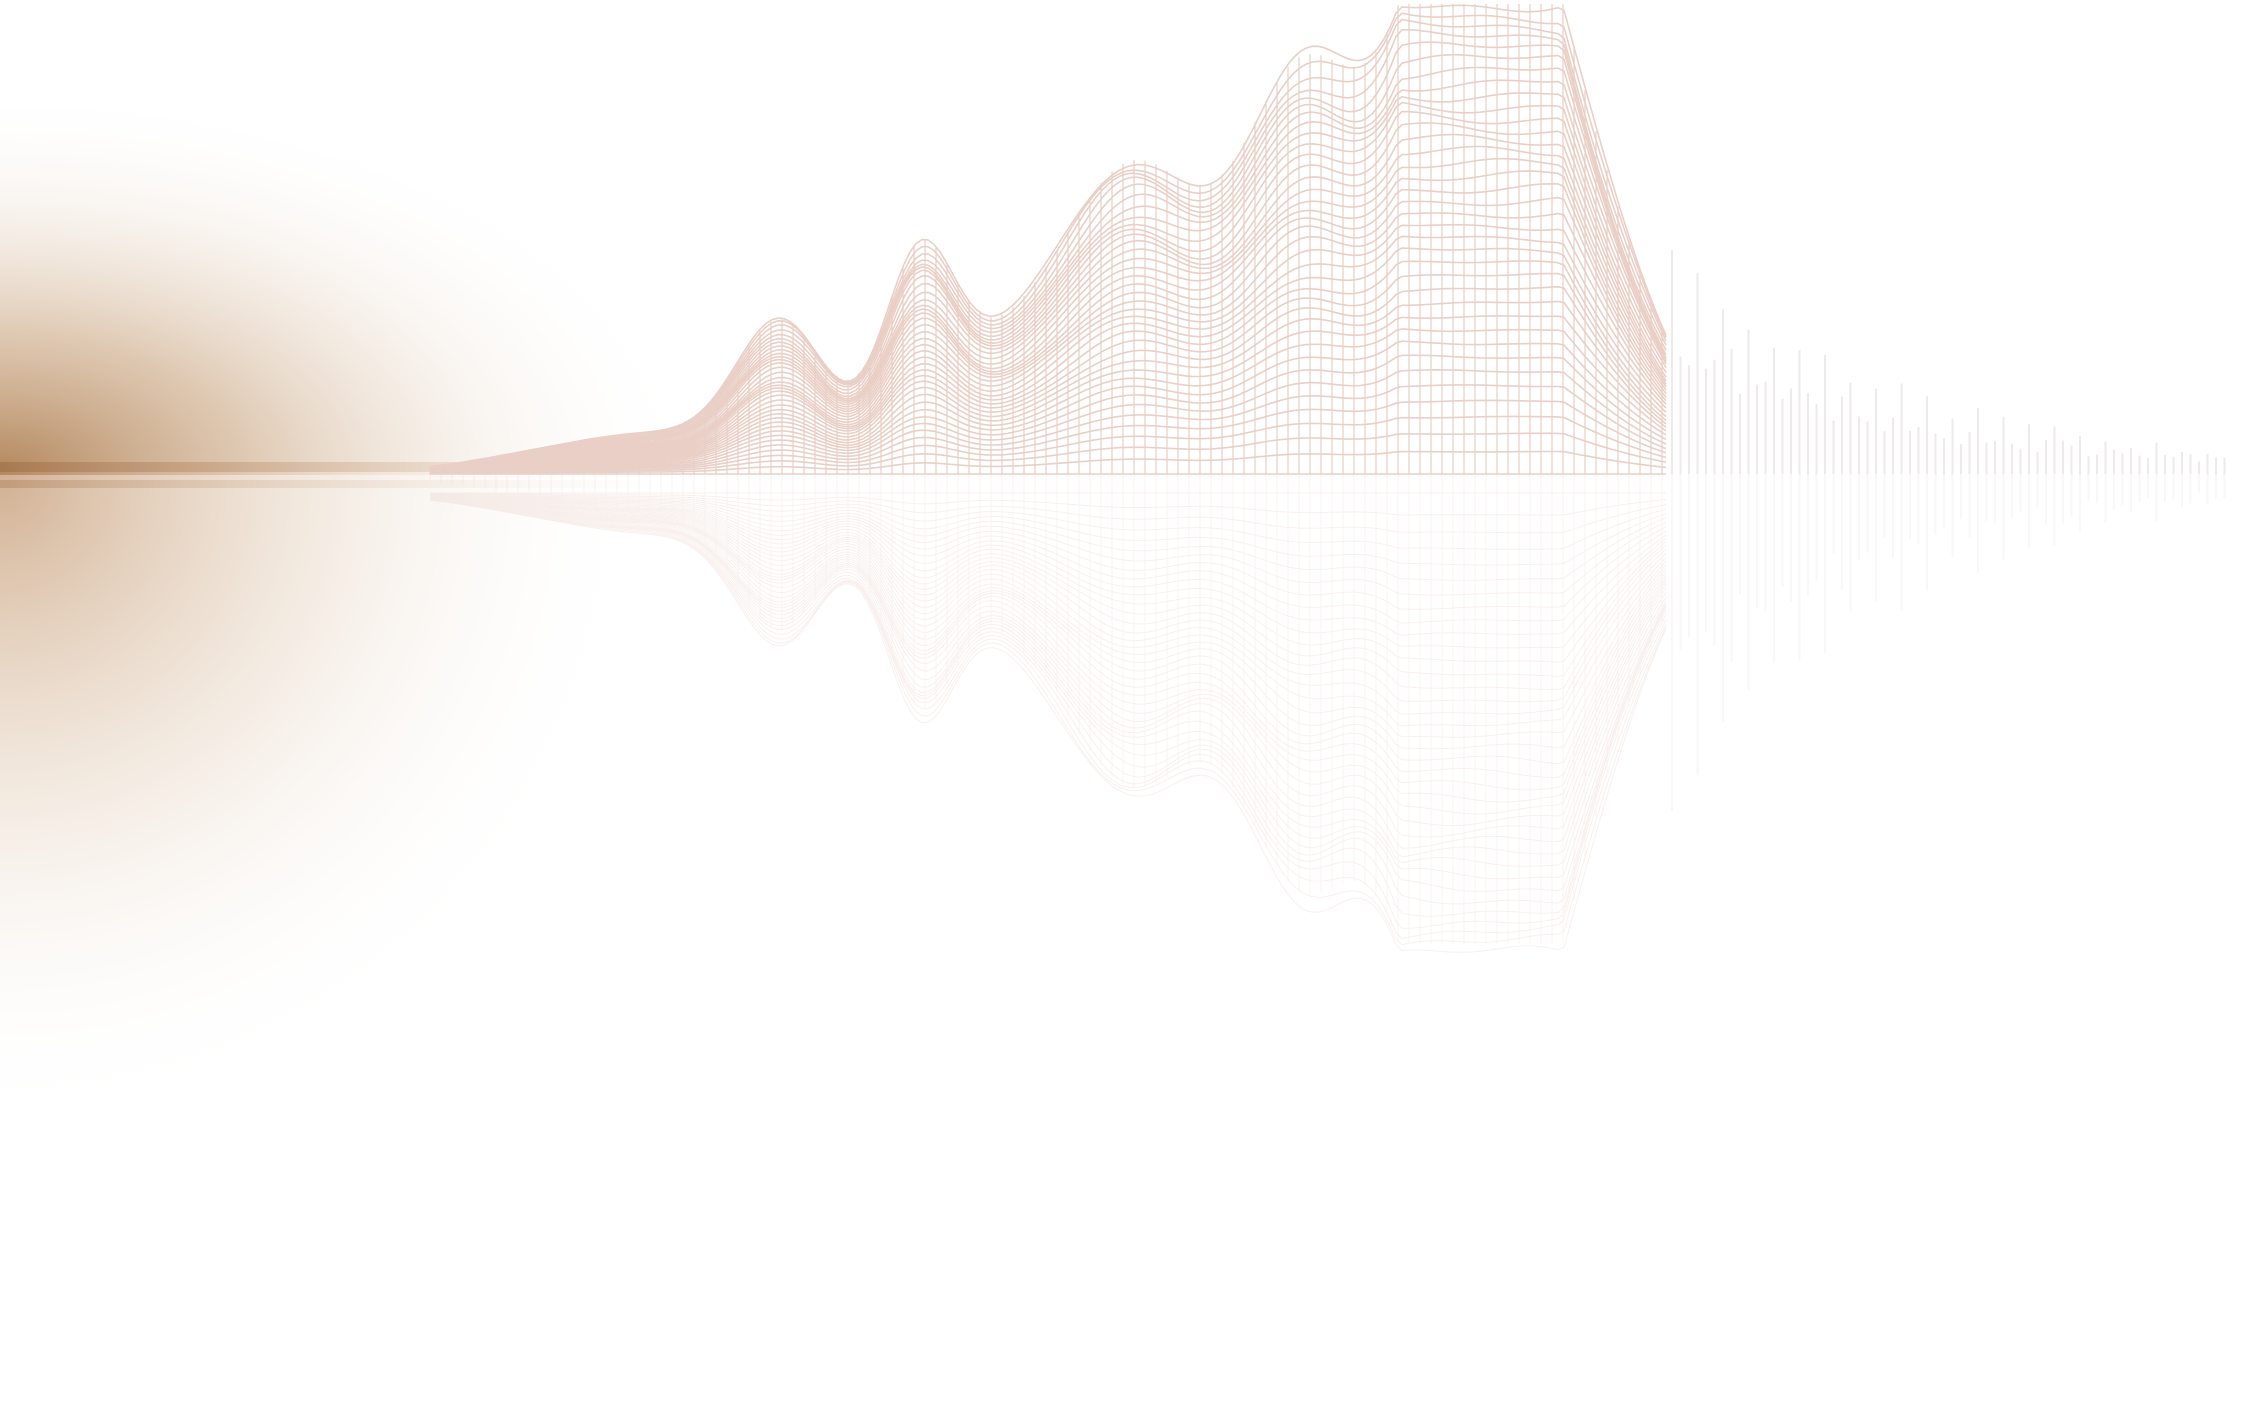 This screenshot has width=2250, height=1410. Describe the element at coordinates (1948, 361) in the screenshot. I see `vertical-bars` at that location.